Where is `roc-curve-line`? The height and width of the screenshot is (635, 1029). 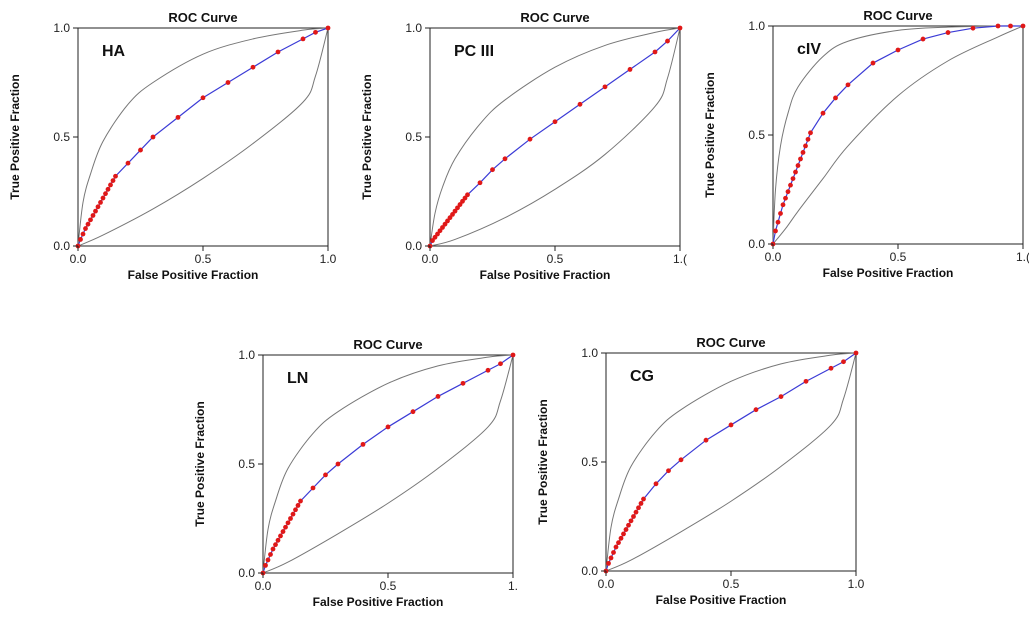 roc-curve-line is located at coordinates (388, 464).